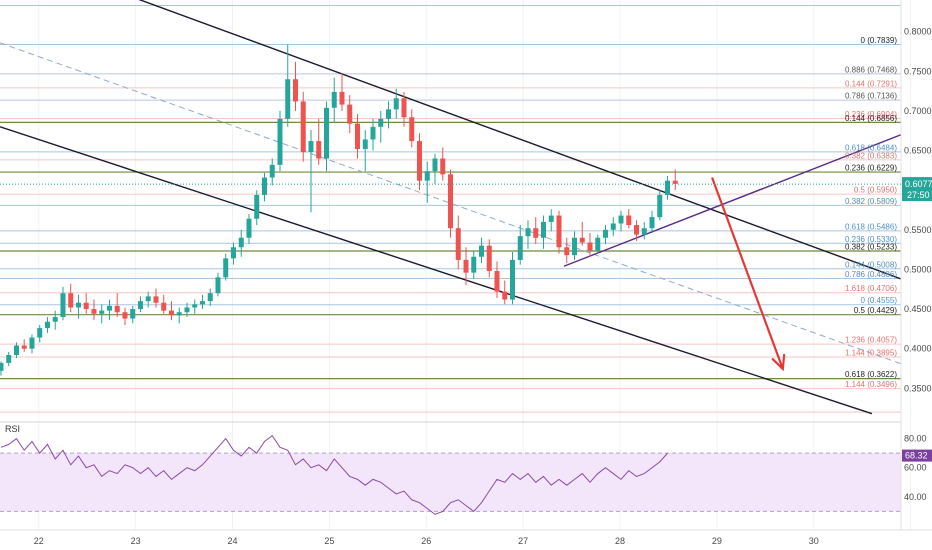 The width and height of the screenshot is (932, 550). What do you see at coordinates (918, 349) in the screenshot?
I see `price-tick-label: 0.4000` at bounding box center [918, 349].